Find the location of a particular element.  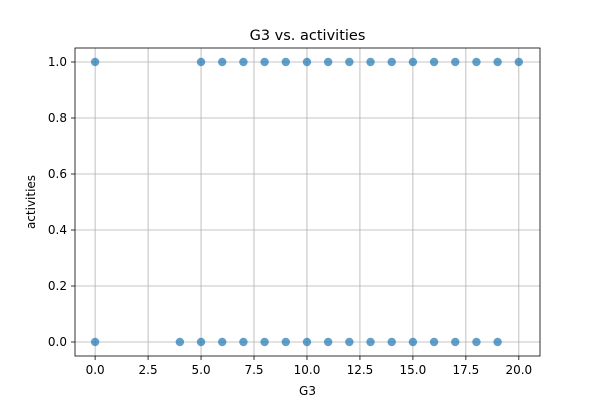

y-tick-label: 0.0 is located at coordinates (57, 342).